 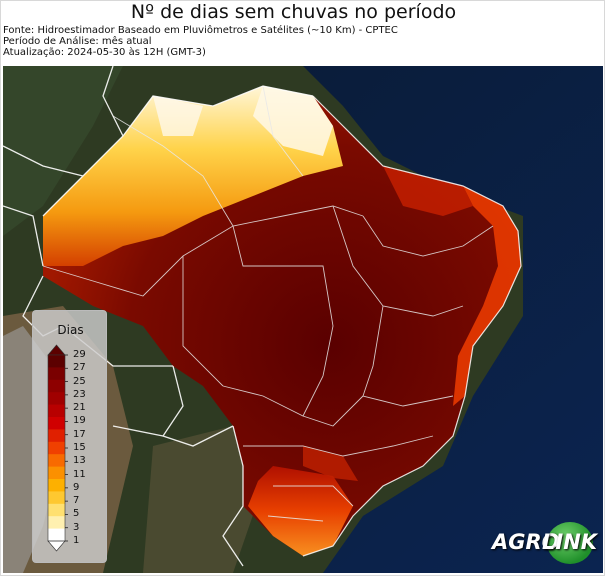 I want to click on agrolink-logo: AGRO LINK, so click(x=543, y=543).